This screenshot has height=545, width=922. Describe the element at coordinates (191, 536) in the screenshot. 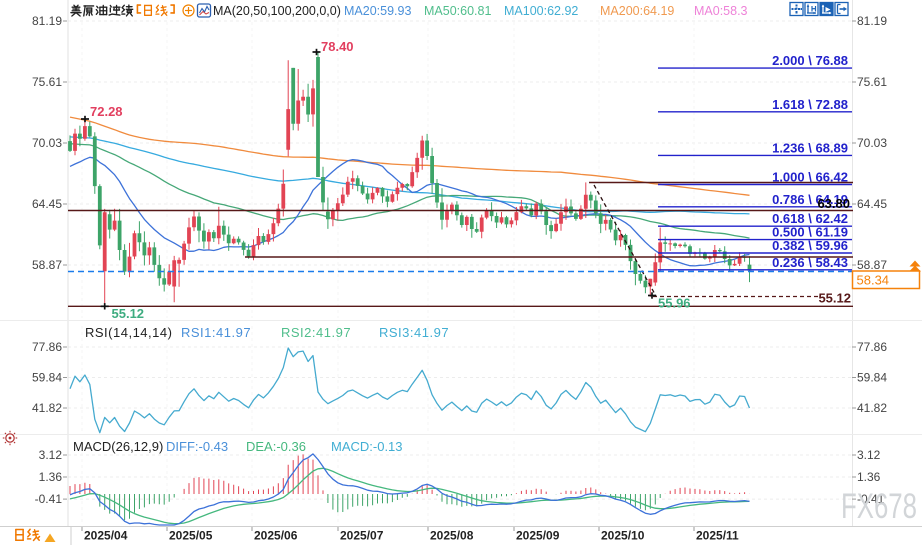

I see `svg-text: 2025/05` at that location.